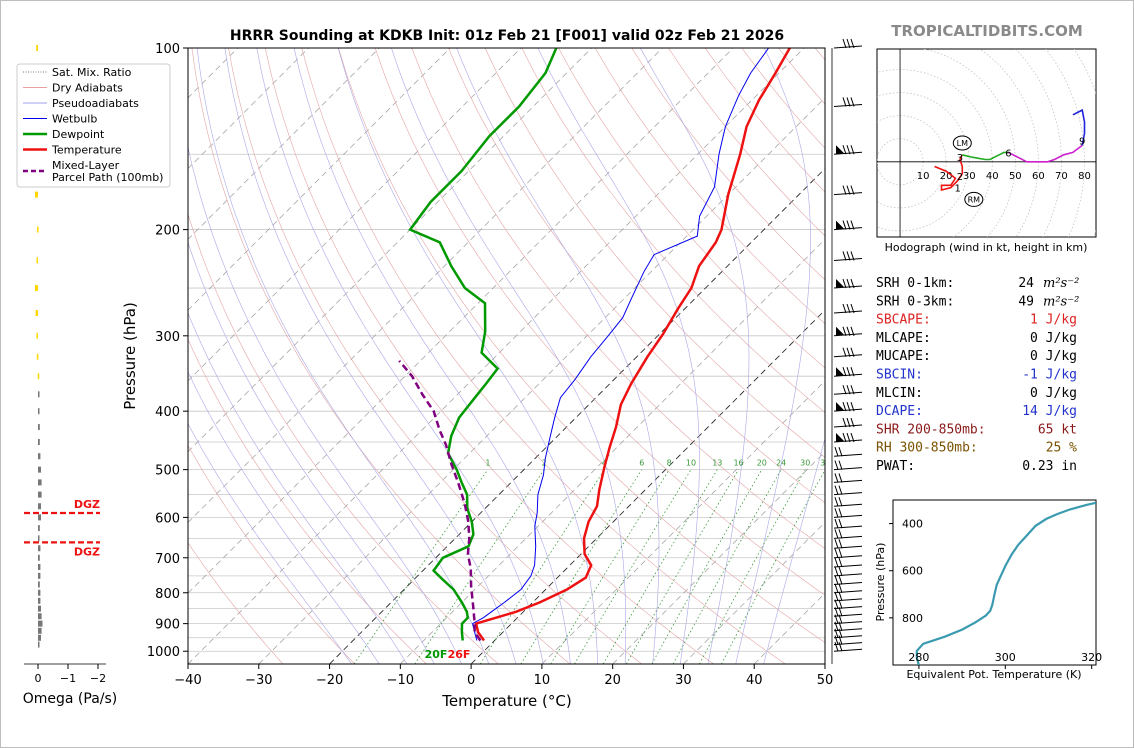 Image resolution: width=1134 pixels, height=748 pixels. What do you see at coordinates (1045, 153) in the screenshot?
I see `hodograph-6-9km` at bounding box center [1045, 153].